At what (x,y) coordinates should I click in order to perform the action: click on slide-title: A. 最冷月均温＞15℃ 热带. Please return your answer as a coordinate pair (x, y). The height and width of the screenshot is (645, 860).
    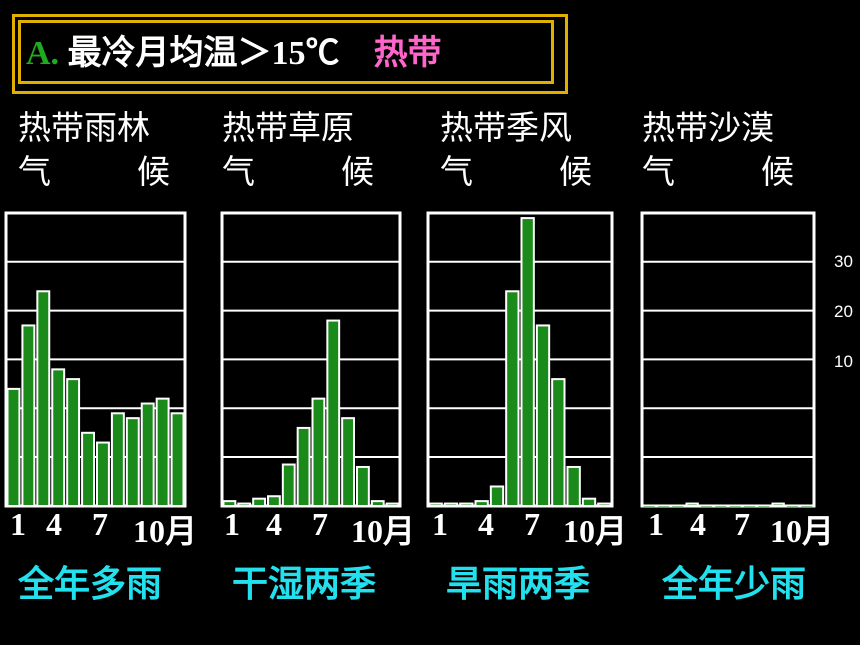
    Looking at the image, I should click on (234, 53).